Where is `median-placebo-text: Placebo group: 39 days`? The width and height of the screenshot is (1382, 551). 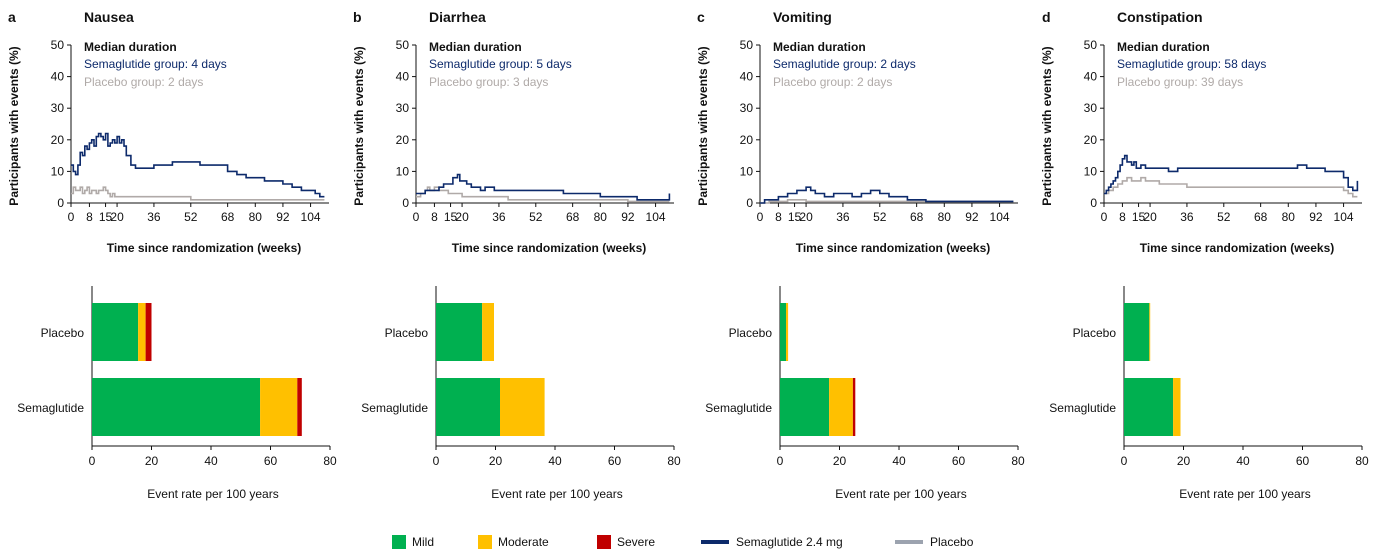 median-placebo-text: Placebo group: 39 days is located at coordinates (1180, 82).